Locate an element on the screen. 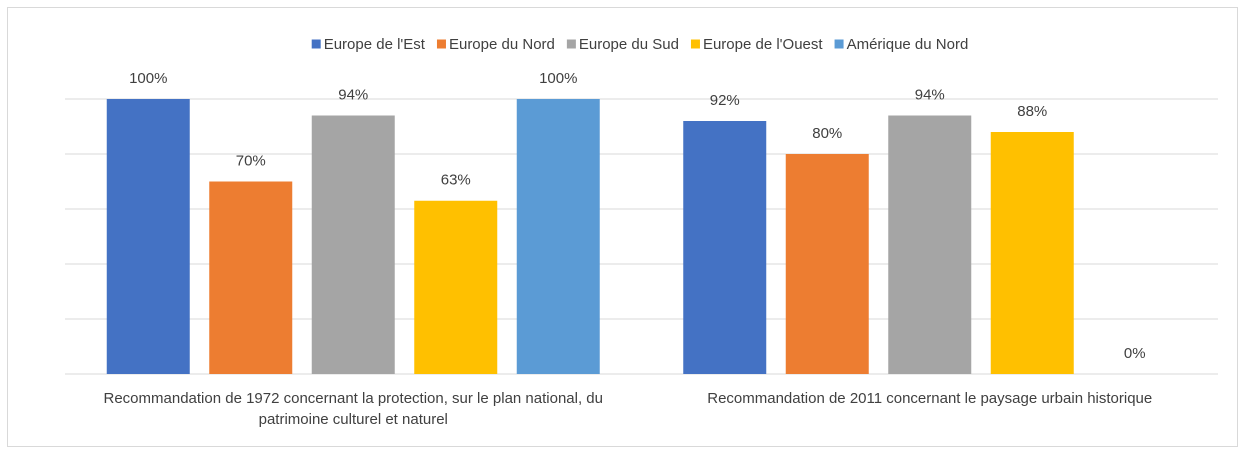  legend-label: Europe du Sud is located at coordinates (629, 44).